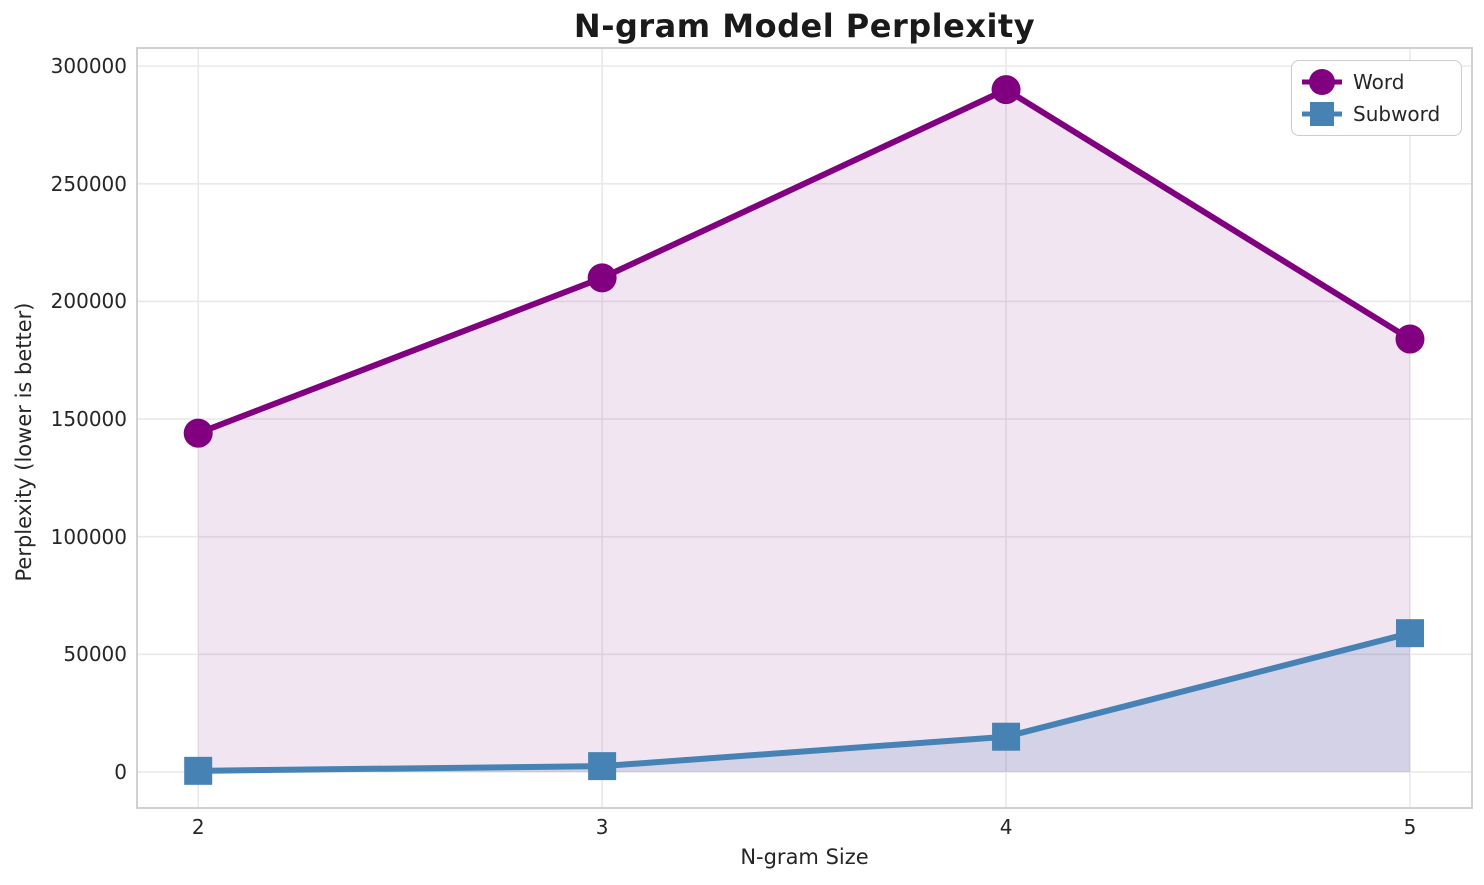 This screenshot has height=885, width=1484. What do you see at coordinates (1379, 82) in the screenshot?
I see `legend-label-word: Word` at bounding box center [1379, 82].